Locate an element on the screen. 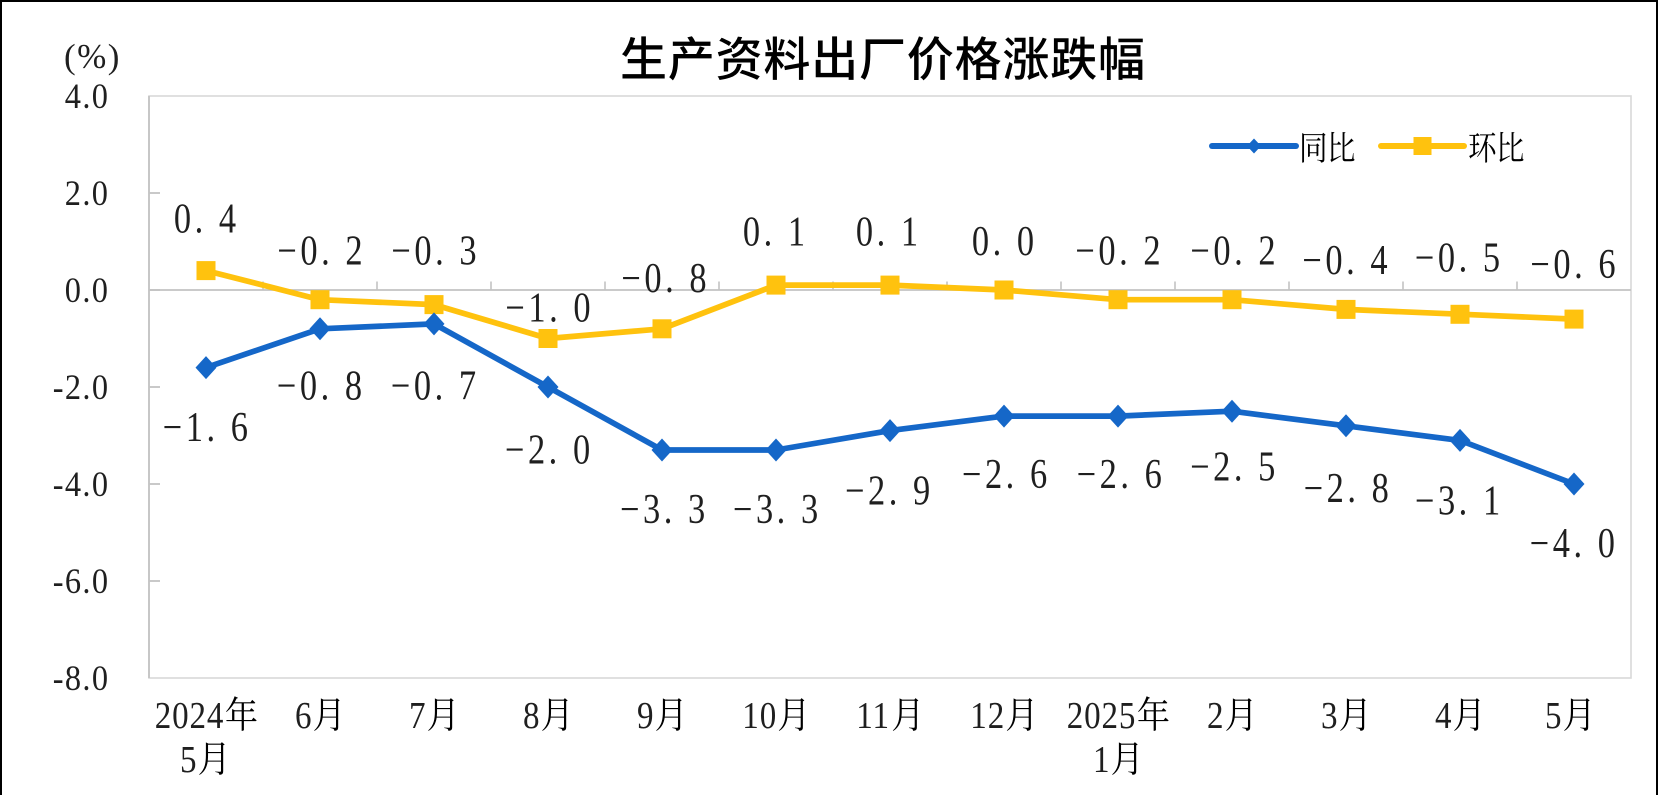  svg-text: −1. 6 is located at coordinates (207, 428).